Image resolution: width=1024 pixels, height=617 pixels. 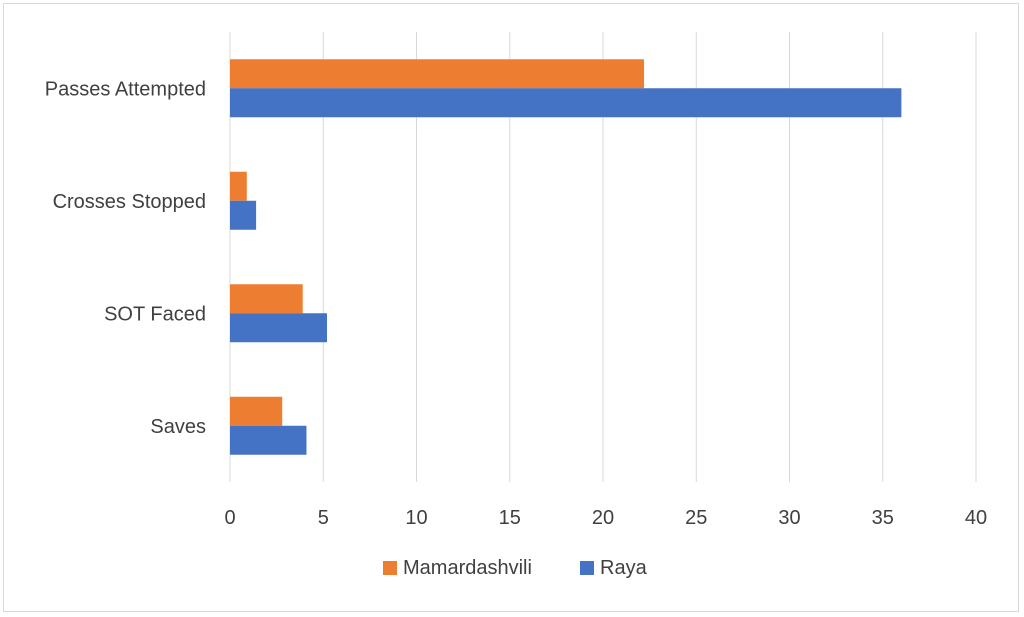 I want to click on legend-swatch-mamardashvili, so click(x=390, y=568).